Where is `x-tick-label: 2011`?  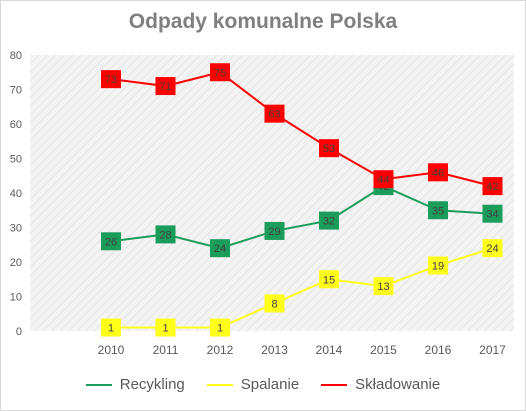
x-tick-label: 2011 is located at coordinates (166, 350).